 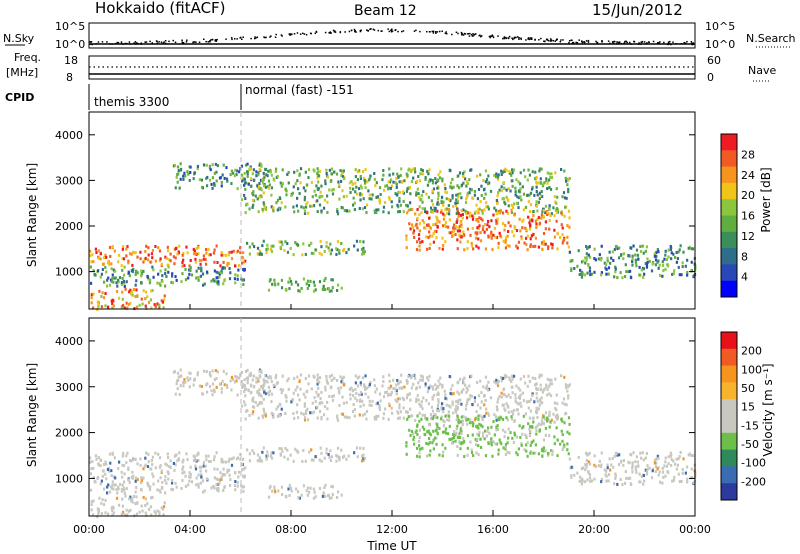 I want to click on colorbar-tick-label: 12, so click(x=748, y=236).